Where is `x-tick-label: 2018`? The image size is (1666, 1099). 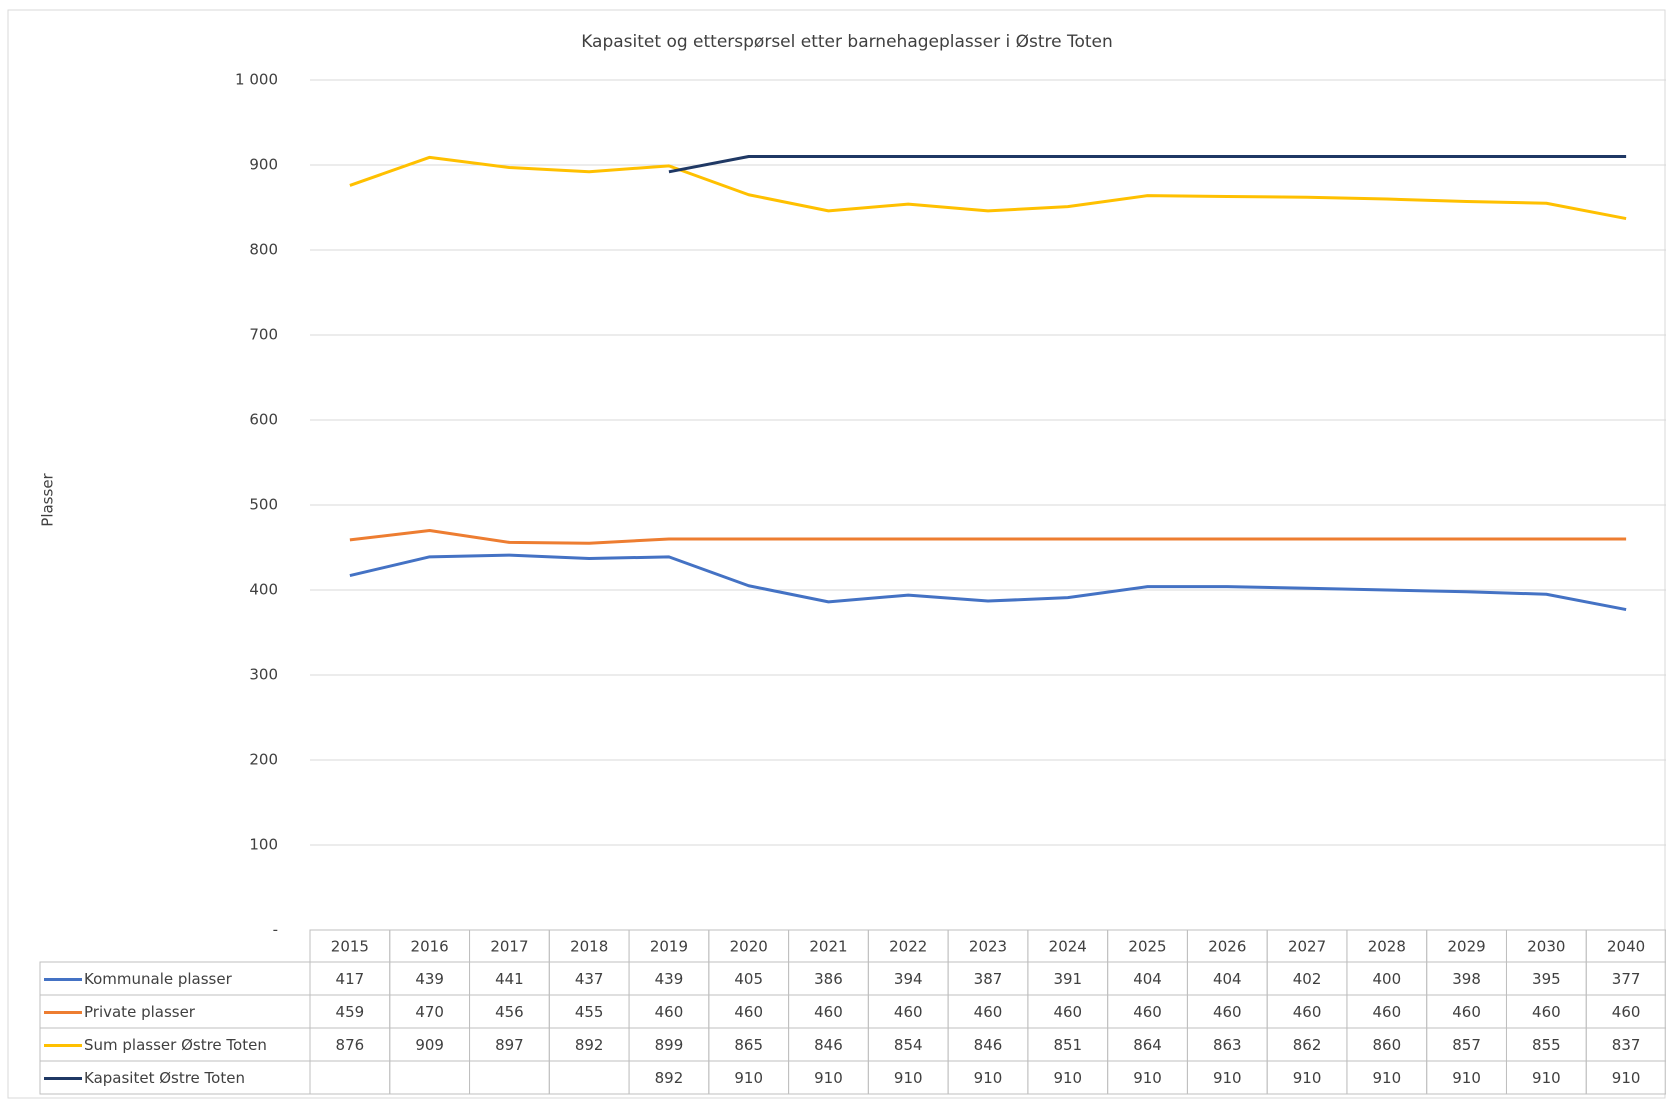
x-tick-label: 2018 is located at coordinates (589, 947).